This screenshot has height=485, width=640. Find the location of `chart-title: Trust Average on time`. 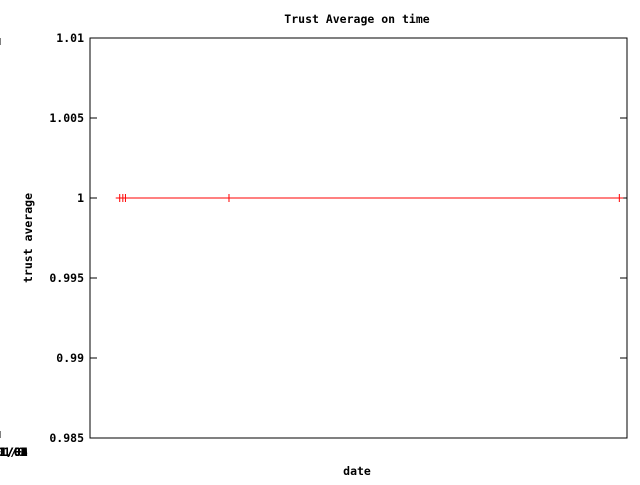

chart-title: Trust Average on time is located at coordinates (356, 19).